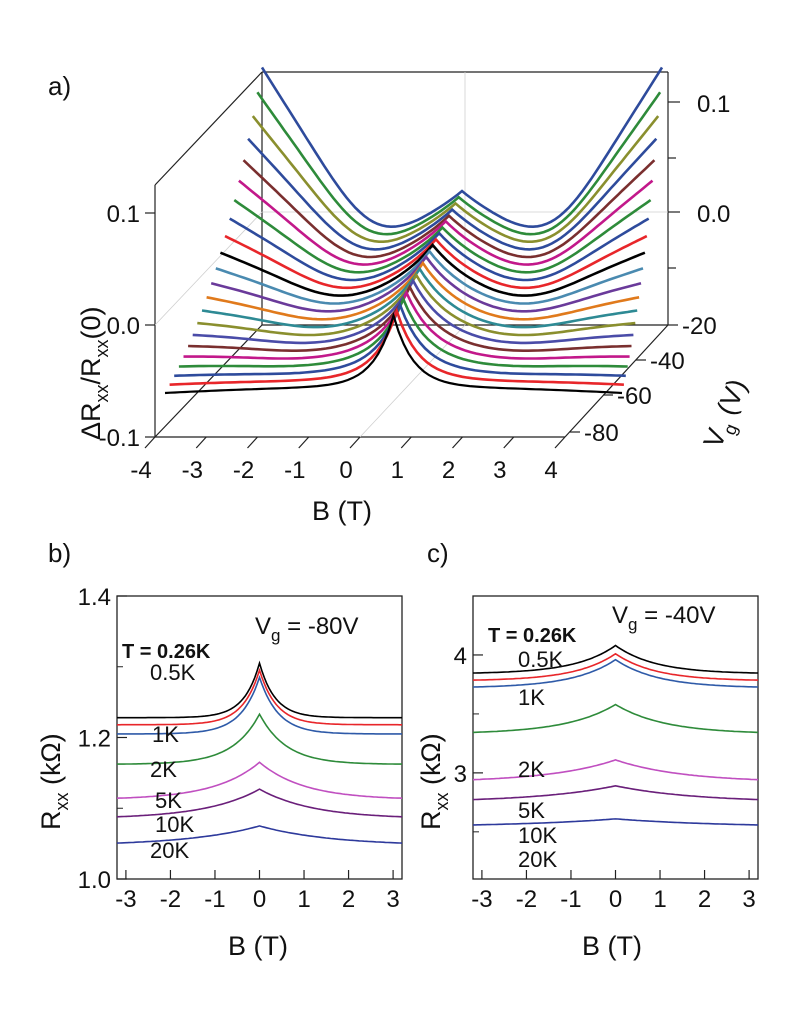 This screenshot has width=789, height=1021. What do you see at coordinates (94, 739) in the screenshot?
I see `y-tick-label: 1.2` at bounding box center [94, 739].